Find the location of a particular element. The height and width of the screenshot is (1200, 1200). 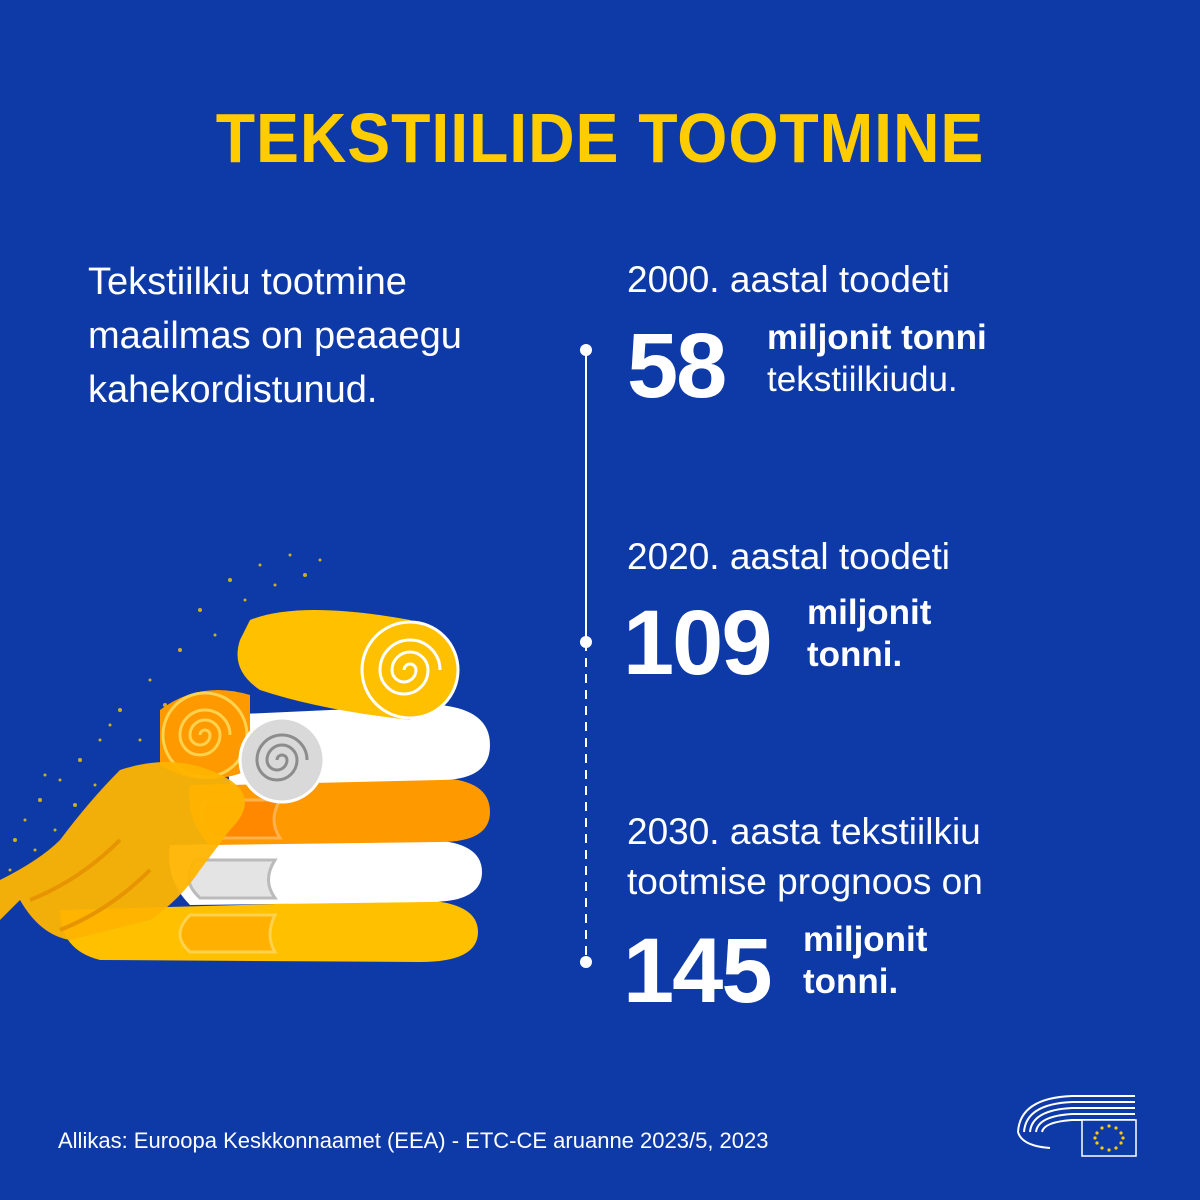

page-title: TEKSTIILIDE TOOTMINE is located at coordinates (600, 138).